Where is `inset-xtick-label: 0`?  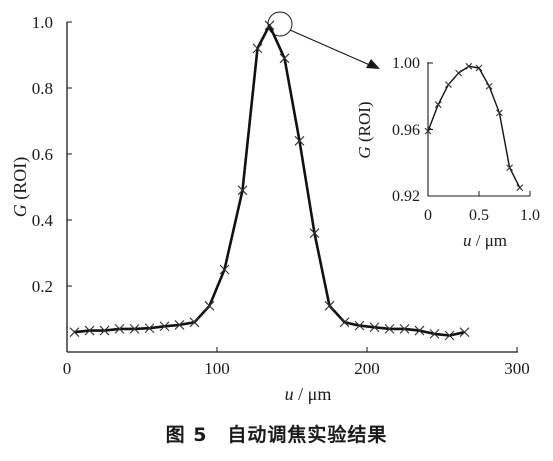
inset-xtick-label: 0 is located at coordinates (428, 215).